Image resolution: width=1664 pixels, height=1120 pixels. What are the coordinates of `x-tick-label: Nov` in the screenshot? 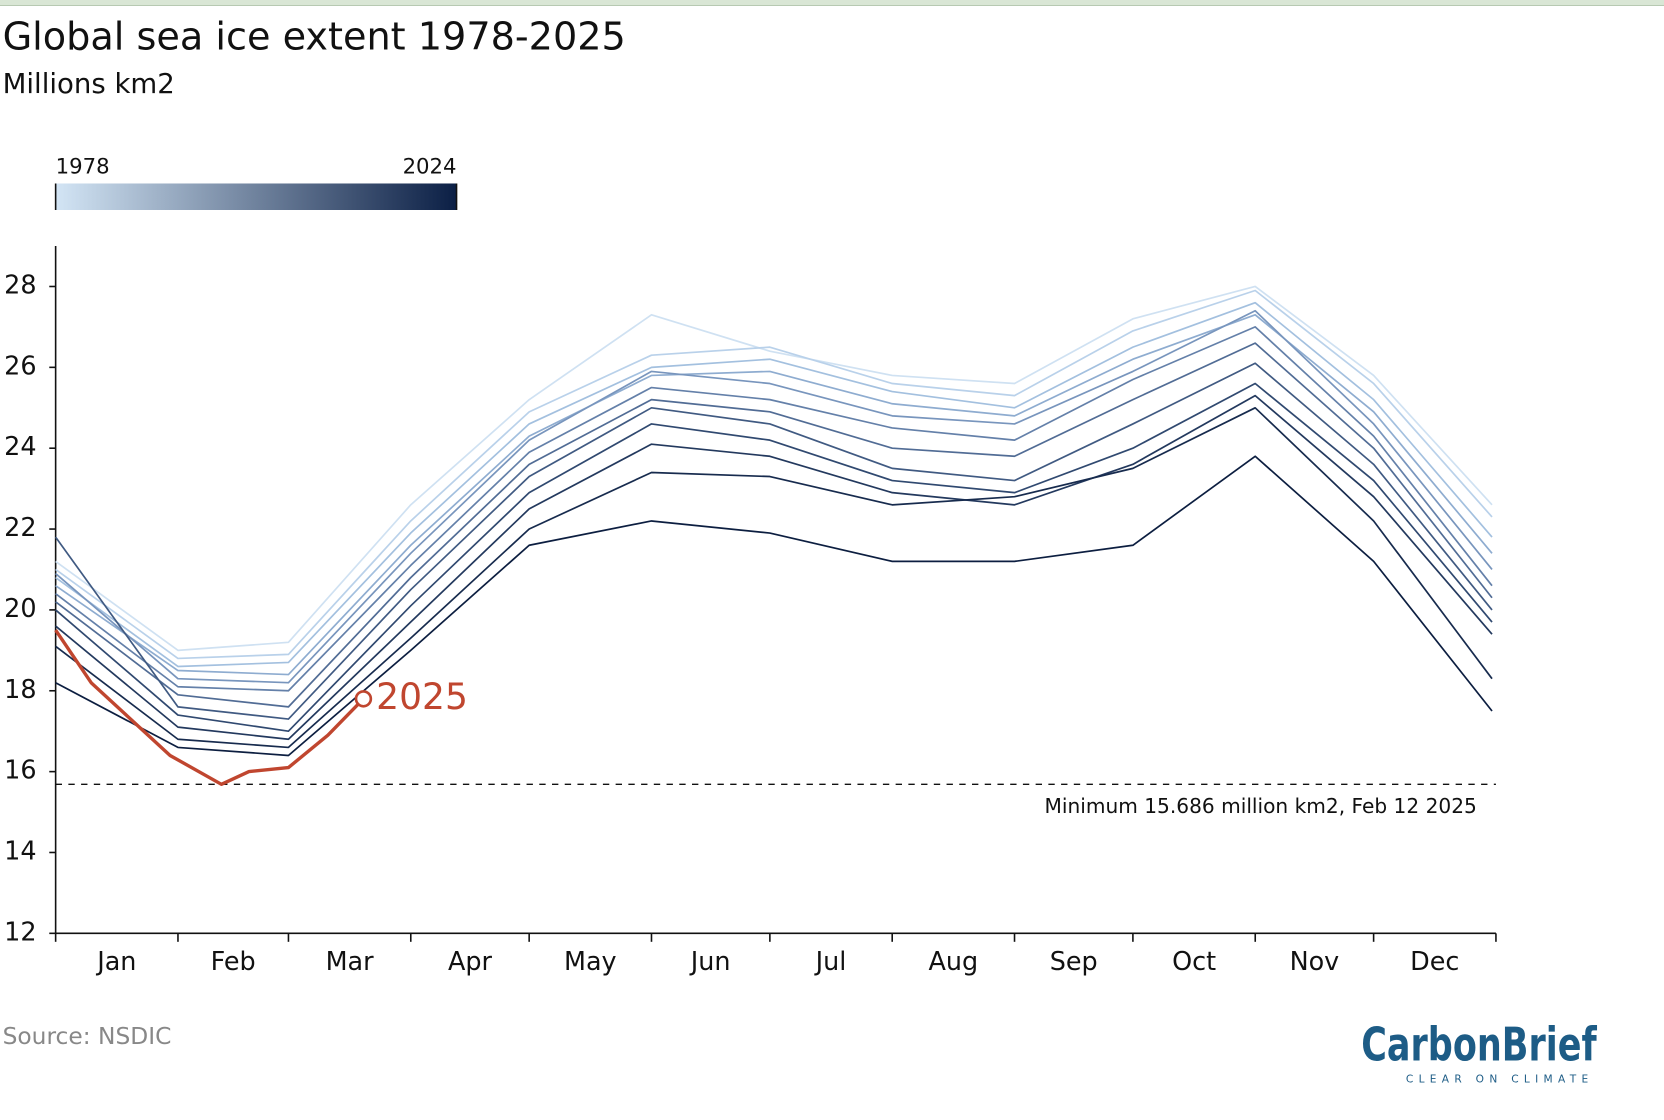 It's located at (1315, 962).